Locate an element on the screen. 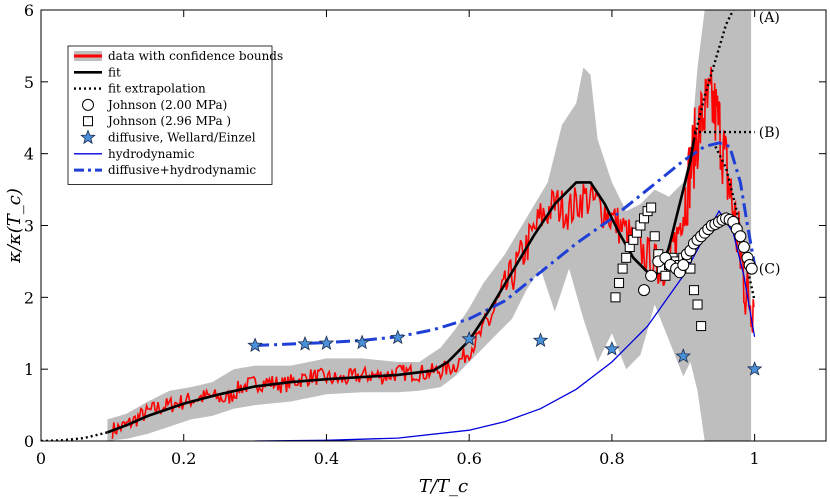 This screenshot has height=499, width=830. x-tick-label: 0.4 is located at coordinates (326, 458).